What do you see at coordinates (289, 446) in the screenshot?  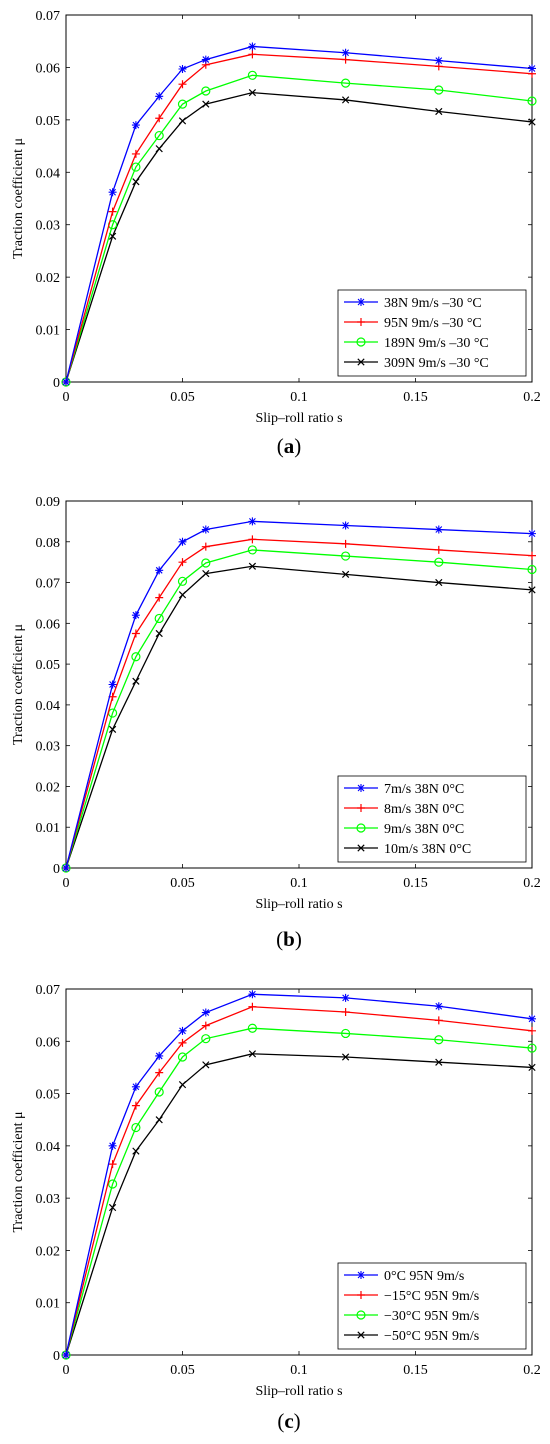 I see `panel-caption: (a)` at bounding box center [289, 446].